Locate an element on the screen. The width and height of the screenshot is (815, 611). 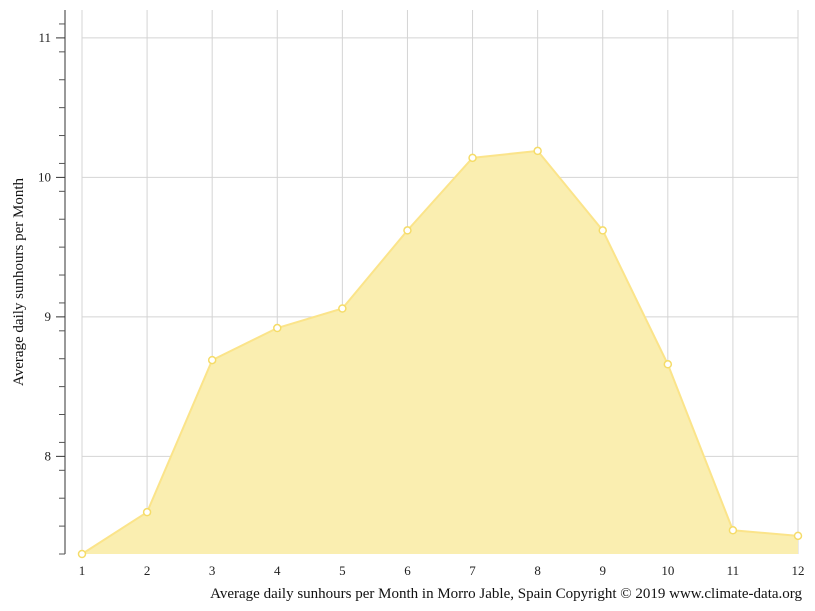
x-tick-label-6: 6 is located at coordinates (407, 570).